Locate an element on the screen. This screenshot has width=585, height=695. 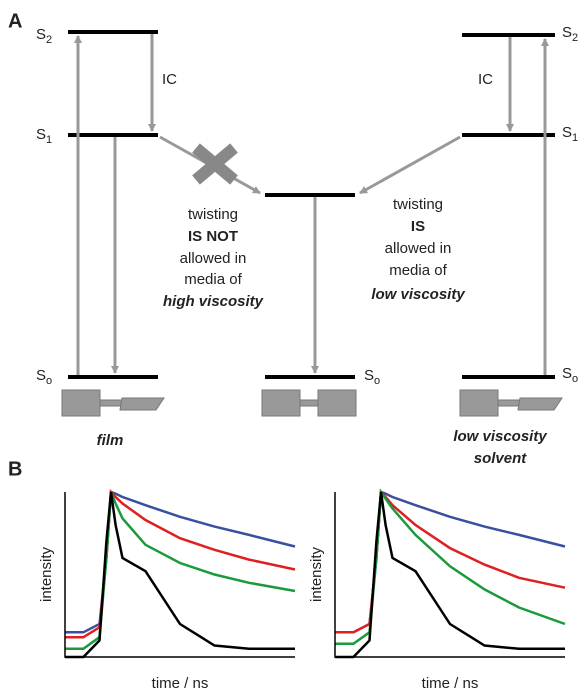
blocked-mark is located at coordinates (215, 164).